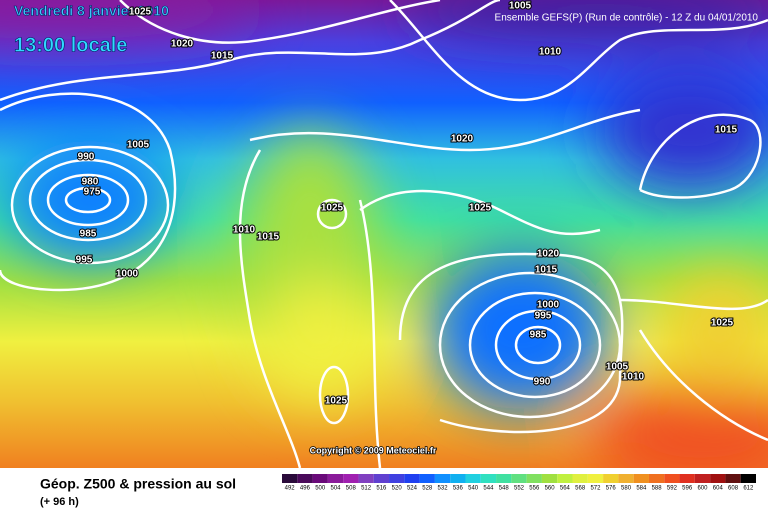  What do you see at coordinates (336, 489) in the screenshot?
I see `legend-label: 504` at bounding box center [336, 489].